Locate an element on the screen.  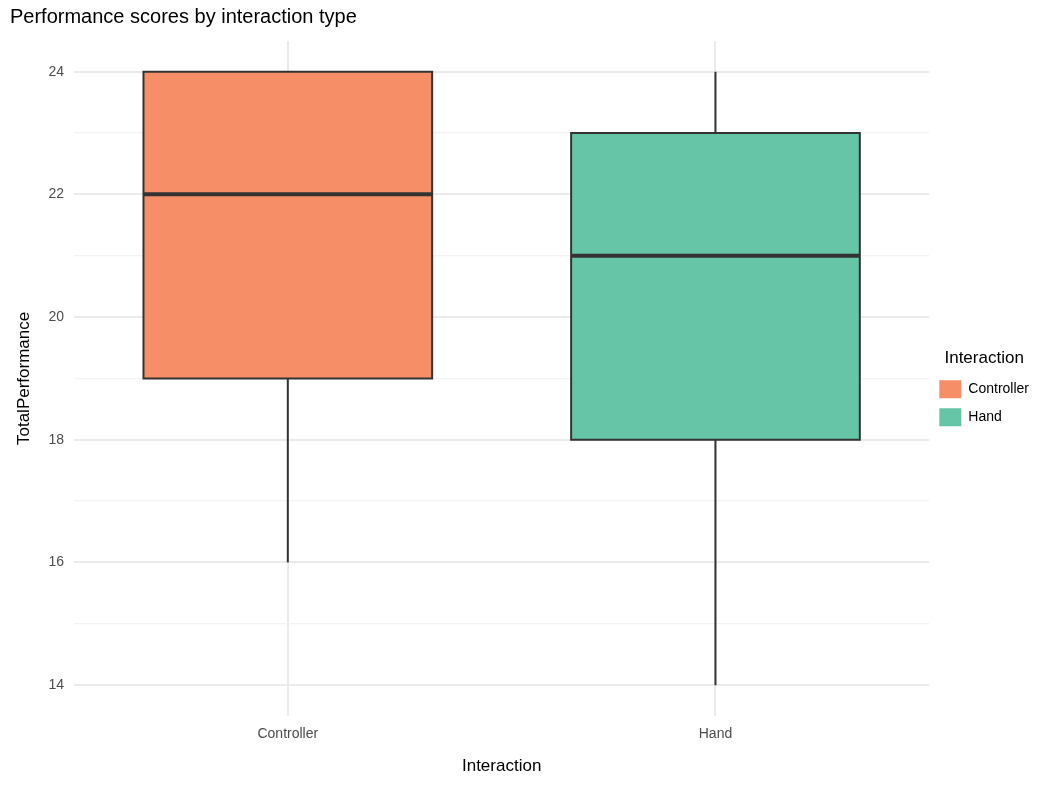
y-tick-label: 16 is located at coordinates (56, 561).